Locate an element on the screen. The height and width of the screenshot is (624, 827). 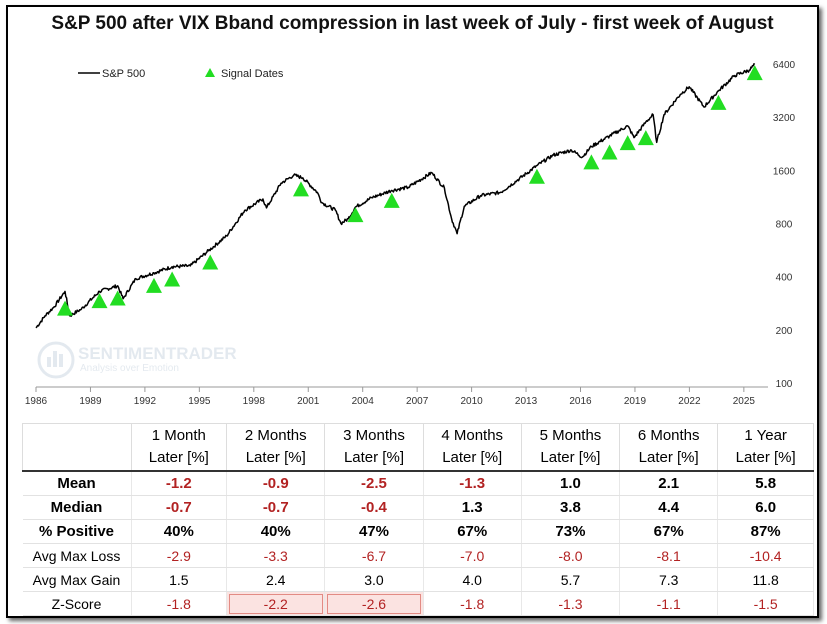
x-tick-label: 2025 is located at coordinates (744, 401).